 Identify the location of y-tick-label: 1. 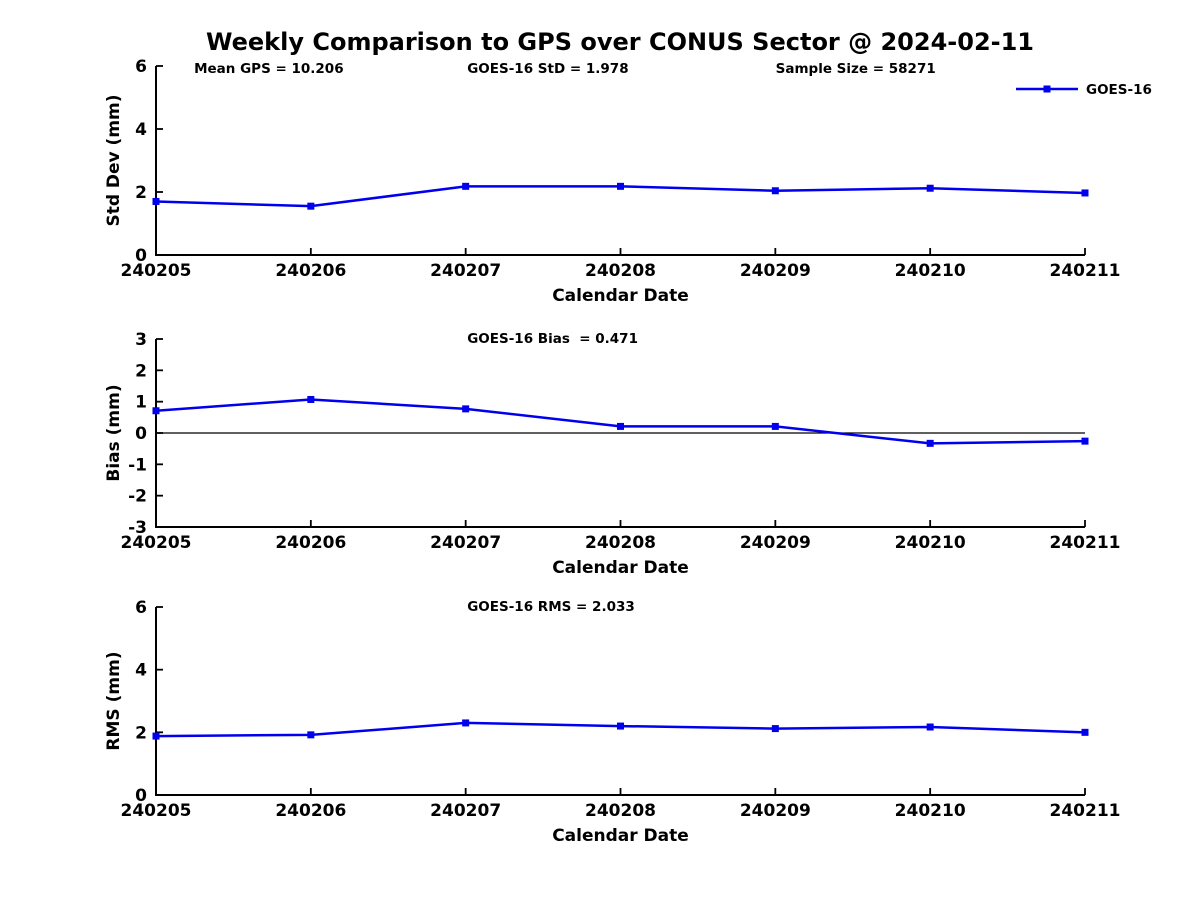
(141, 403).